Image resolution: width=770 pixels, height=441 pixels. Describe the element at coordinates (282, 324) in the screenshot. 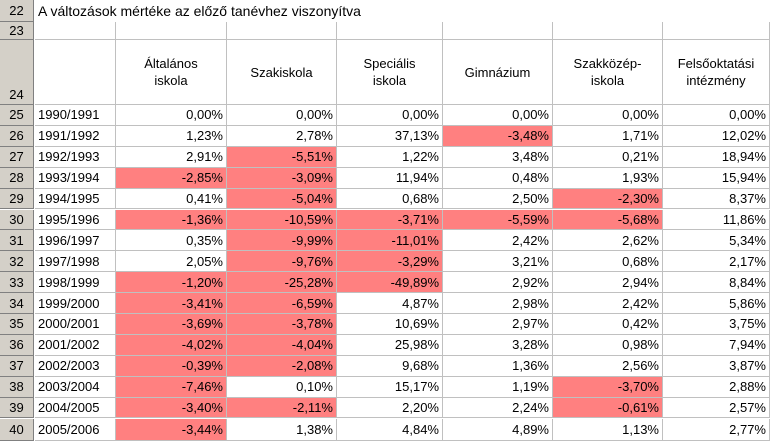

I see `value-cell-negative: -3,78%` at that location.